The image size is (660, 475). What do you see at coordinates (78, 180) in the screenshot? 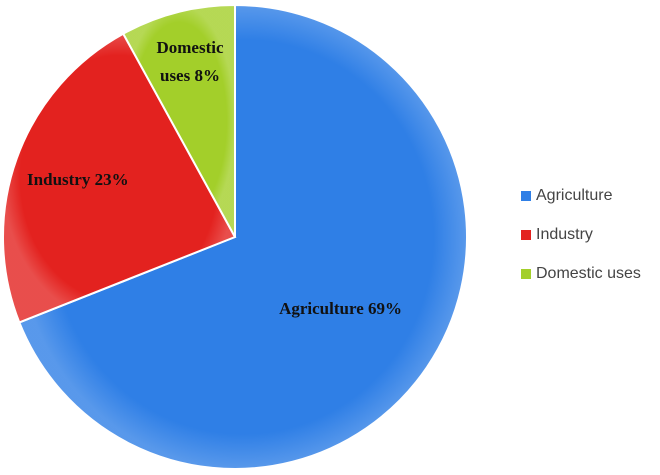
I see `data-label: Industry 23%` at bounding box center [78, 180].